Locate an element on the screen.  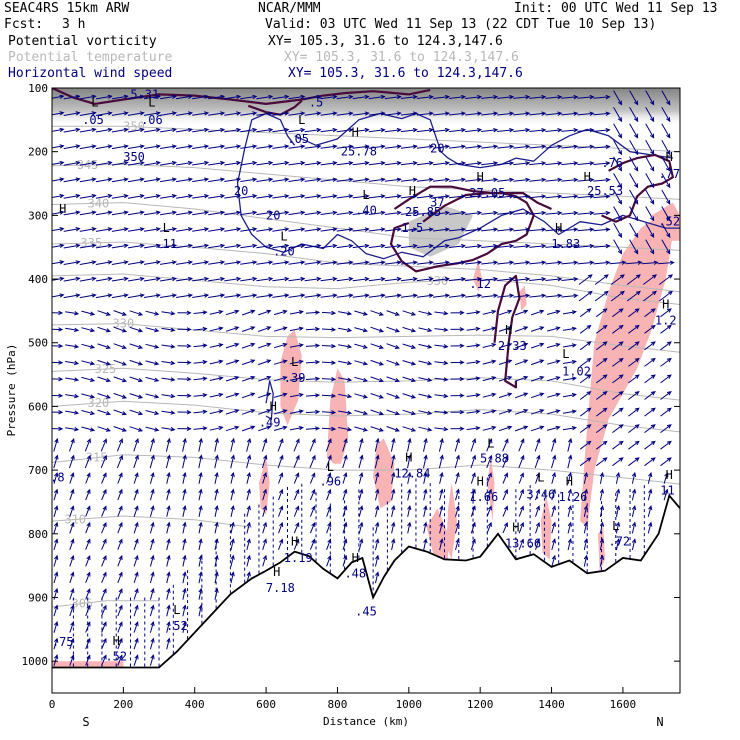
pv-extremum-label-25: 27.05 is located at coordinates (487, 193).